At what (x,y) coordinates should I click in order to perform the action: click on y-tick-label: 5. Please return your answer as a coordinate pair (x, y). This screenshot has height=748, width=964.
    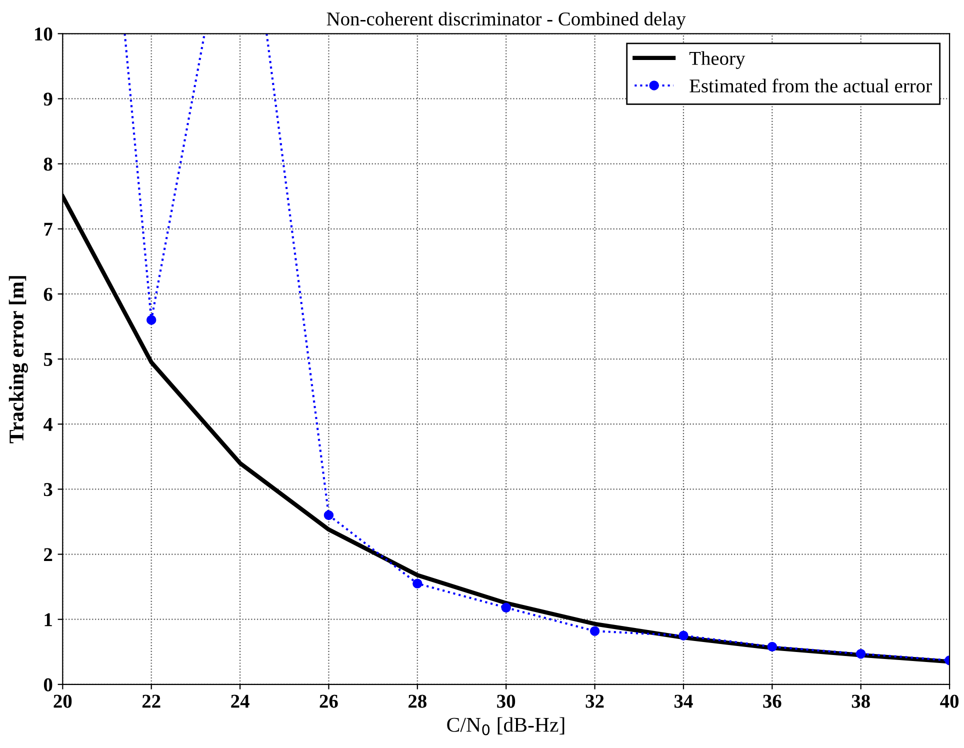
    Looking at the image, I should click on (48, 359).